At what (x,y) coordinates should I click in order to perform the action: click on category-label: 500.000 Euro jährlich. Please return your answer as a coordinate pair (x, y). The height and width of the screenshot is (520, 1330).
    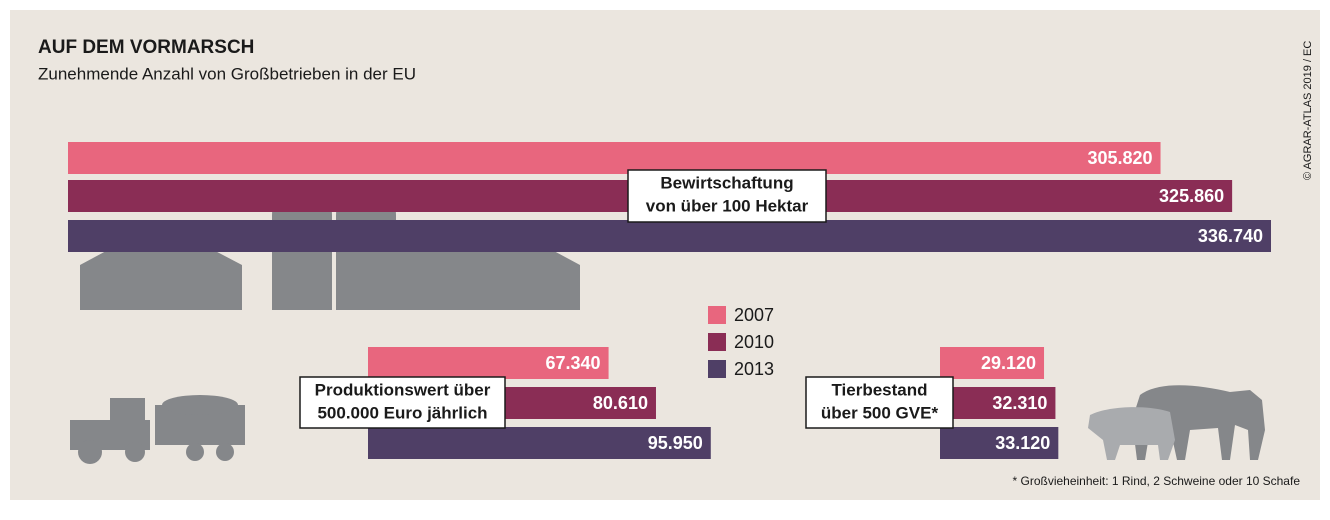
    Looking at the image, I should click on (402, 412).